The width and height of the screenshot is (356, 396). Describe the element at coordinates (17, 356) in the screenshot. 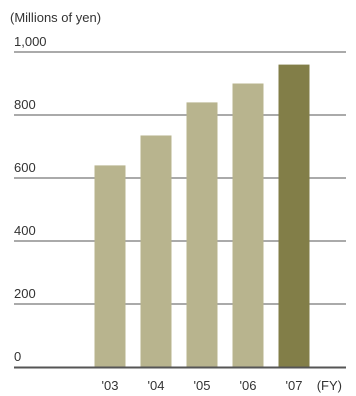

I see `y-tick-label: 0` at that location.